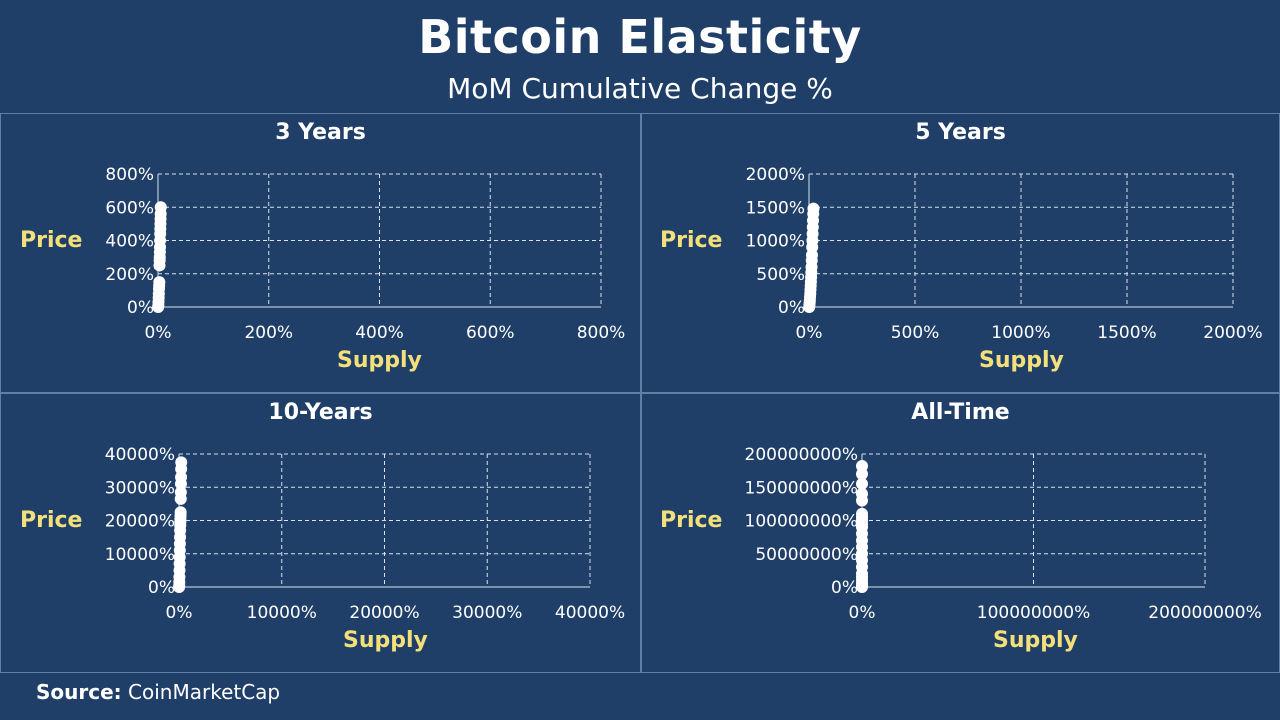  Describe the element at coordinates (1126, 333) in the screenshot. I see `x-tick-label: 1500%` at that location.